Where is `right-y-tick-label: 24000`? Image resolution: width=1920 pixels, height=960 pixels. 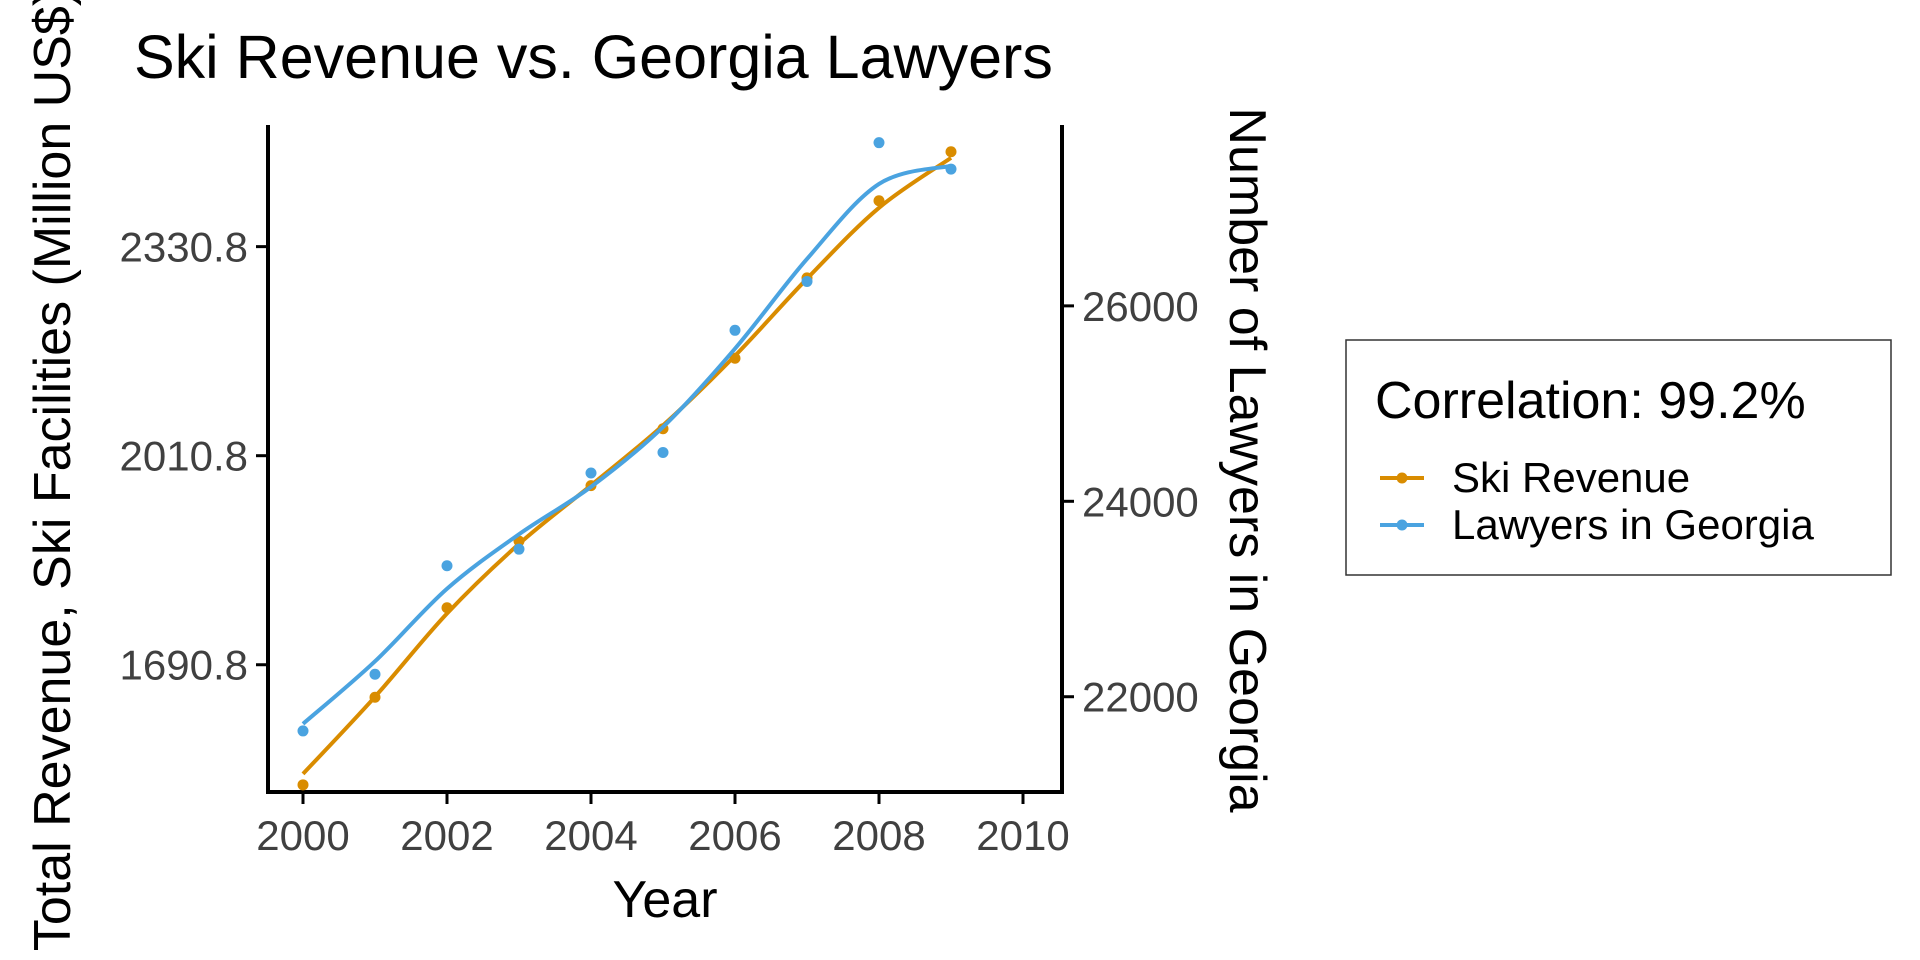
right-y-tick-label: 24000 is located at coordinates (1140, 501).